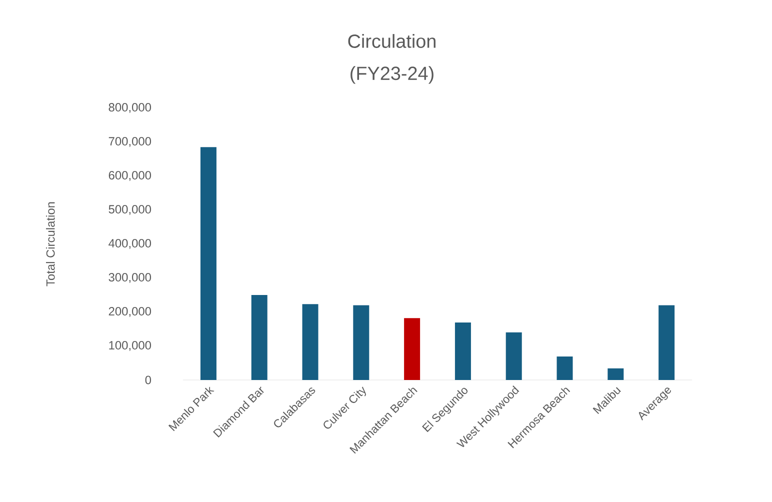 Image resolution: width=772 pixels, height=502 pixels. Describe the element at coordinates (392, 75) in the screenshot. I see `chart-subtitle: (FY23-24)` at that location.